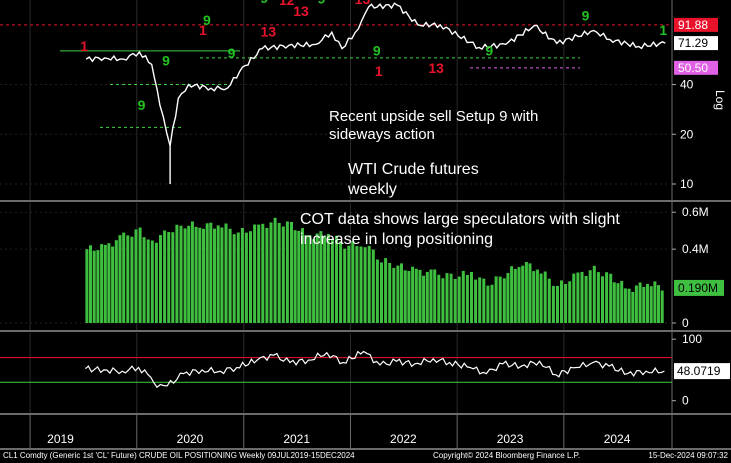 The image size is (731, 463). Describe the element at coordinates (60, 439) in the screenshot. I see `x-tick-label: 2019` at that location.